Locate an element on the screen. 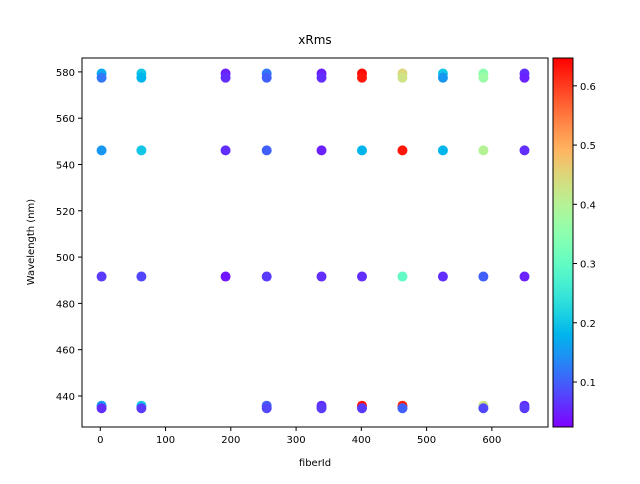 The width and height of the screenshot is (640, 484). y-tick-label: 500 is located at coordinates (65, 258).